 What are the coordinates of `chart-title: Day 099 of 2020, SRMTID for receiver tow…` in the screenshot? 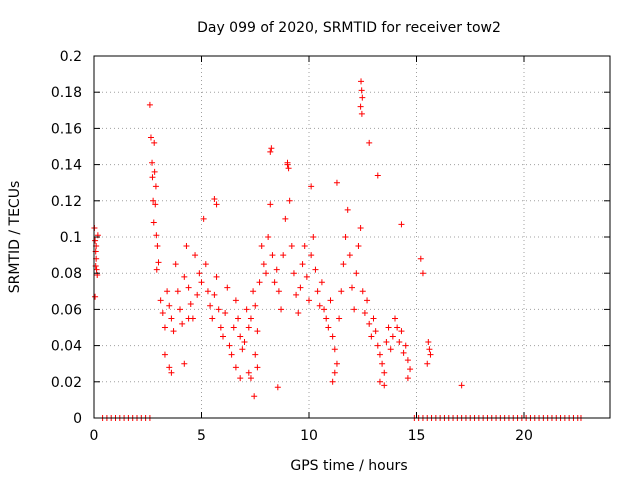 It's located at (349, 28).